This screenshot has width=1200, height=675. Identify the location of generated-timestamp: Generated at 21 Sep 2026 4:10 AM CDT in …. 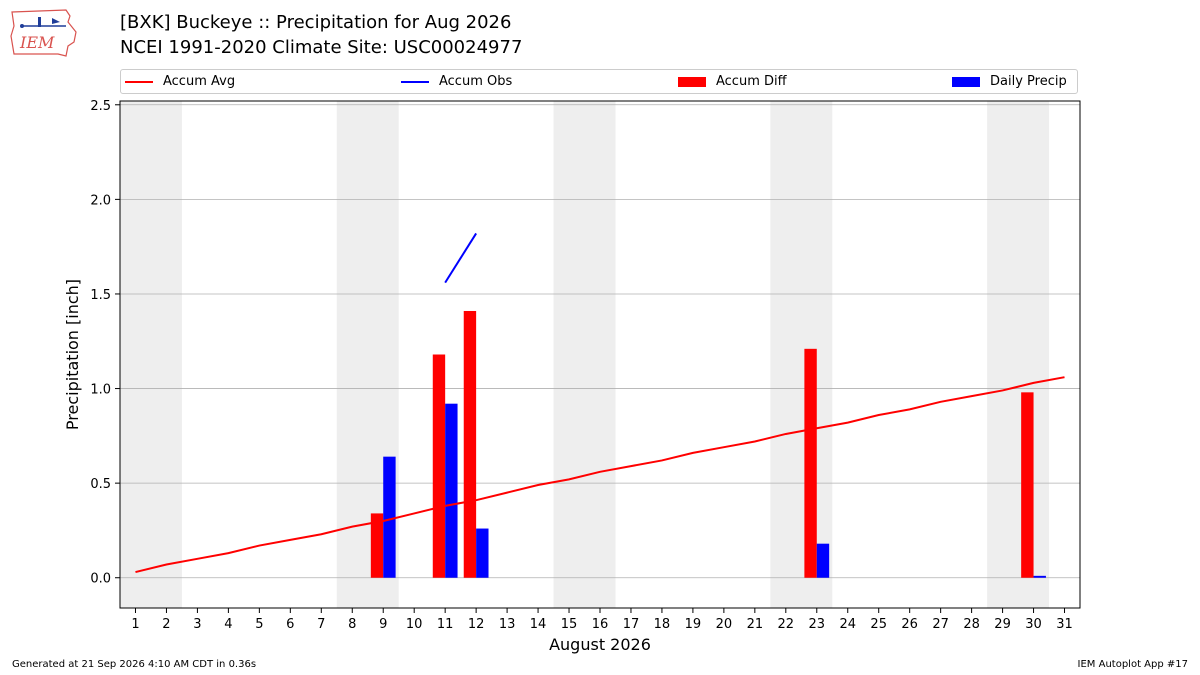
(134, 664).